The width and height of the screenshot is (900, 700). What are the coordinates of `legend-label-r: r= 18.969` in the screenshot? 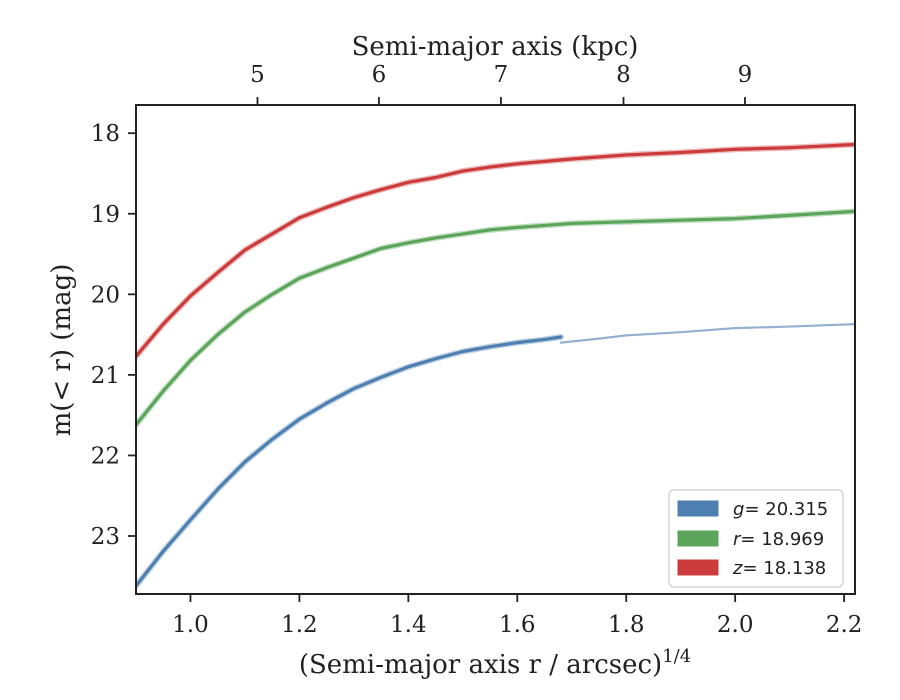 It's located at (778, 539).